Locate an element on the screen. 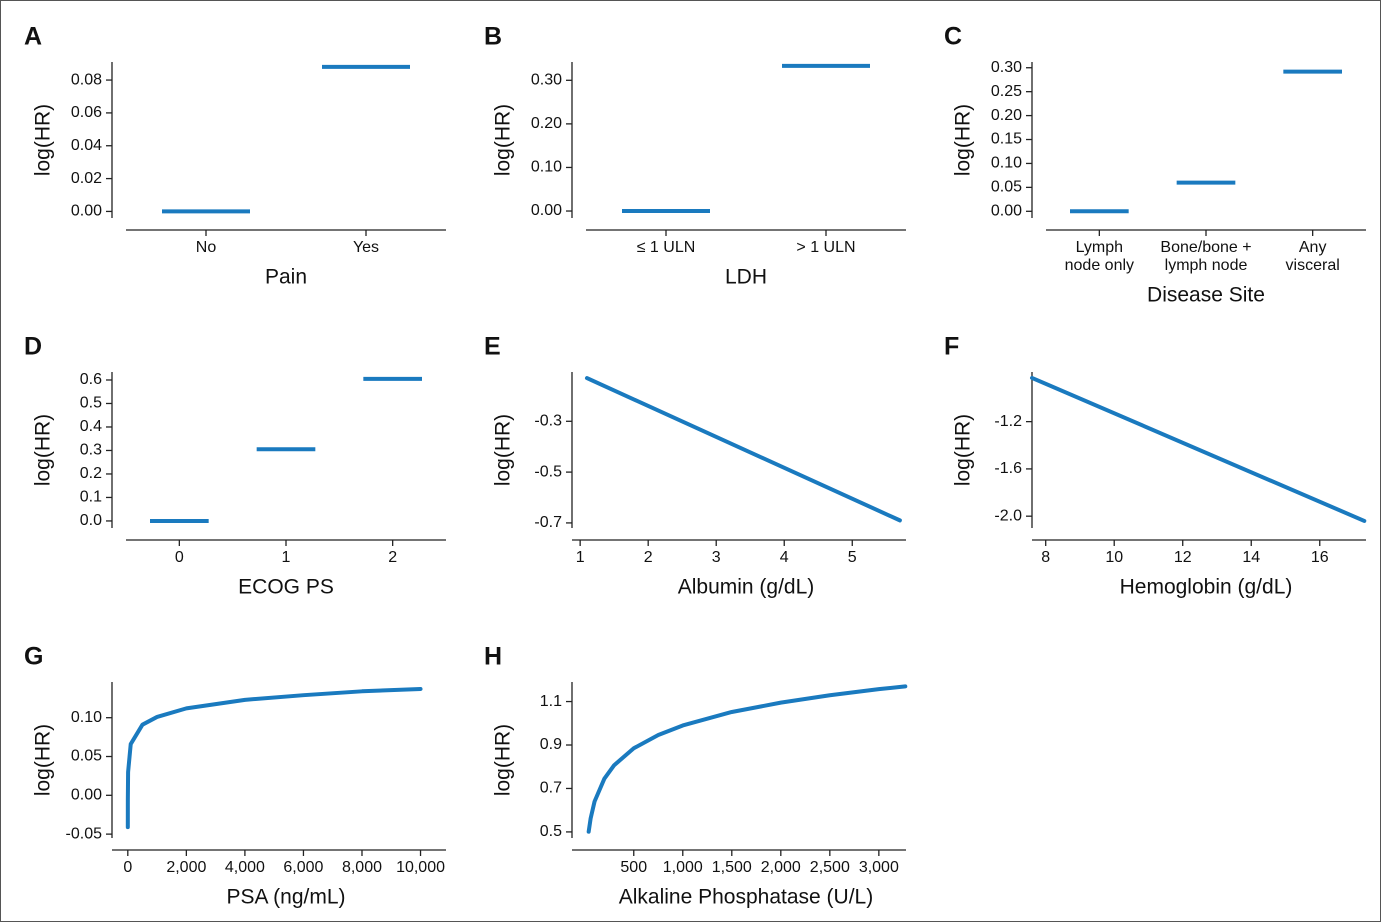 The height and width of the screenshot is (922, 1381). y-tick-label: 0.6 is located at coordinates (91, 379).